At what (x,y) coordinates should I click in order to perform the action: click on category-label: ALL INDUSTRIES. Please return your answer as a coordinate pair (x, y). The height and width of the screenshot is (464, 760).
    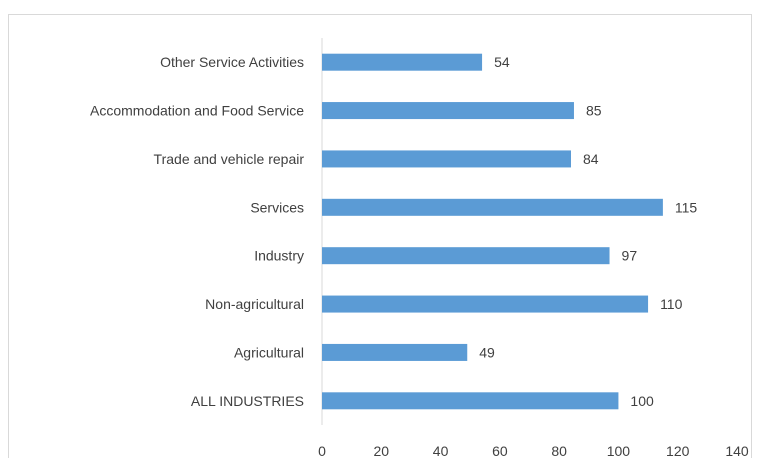
    Looking at the image, I should click on (247, 401).